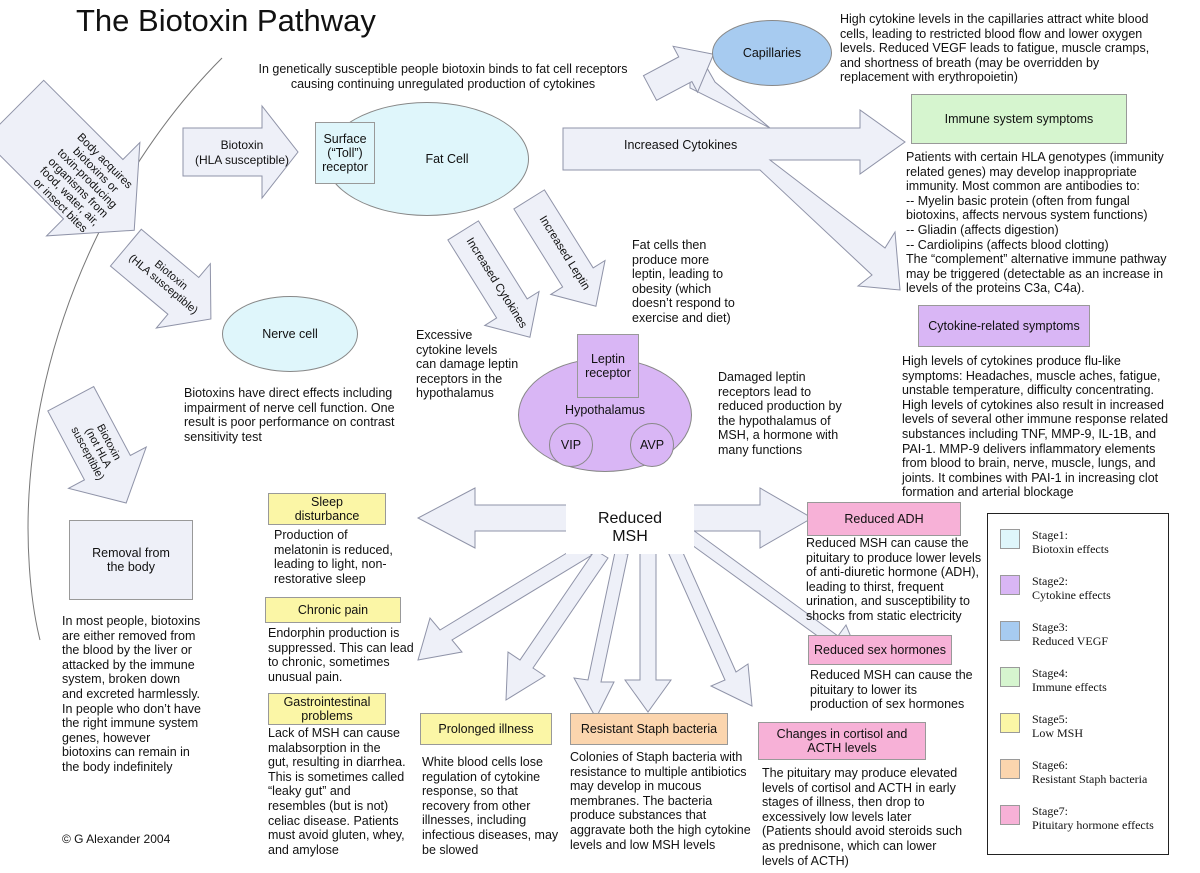 The image size is (1200, 873). I want to click on legend-item: Stage4: Immune effects, so click(1078, 684).